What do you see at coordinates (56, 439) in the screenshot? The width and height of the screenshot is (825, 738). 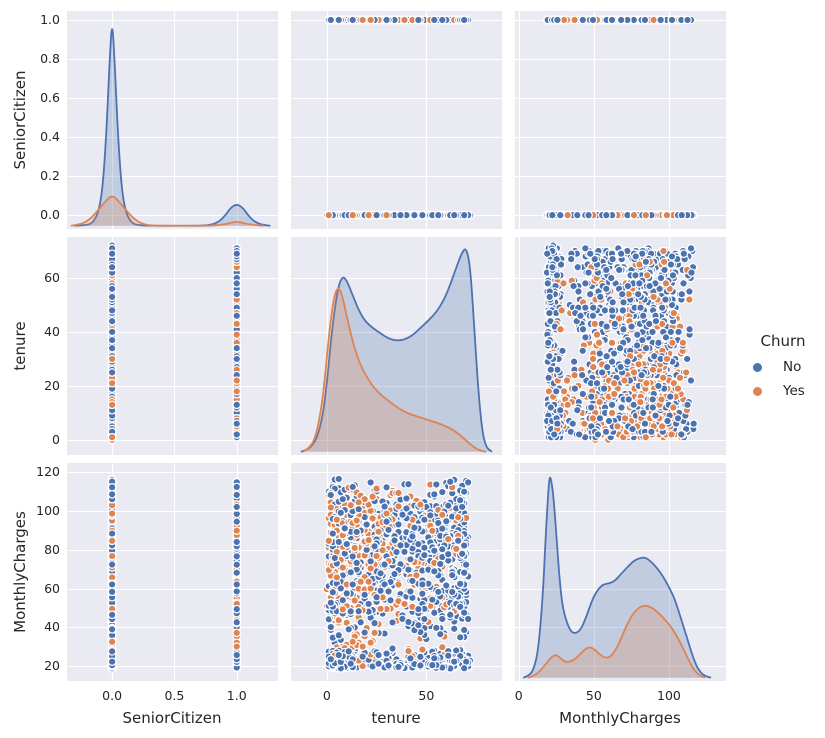 I see `y-tick-tenure-0: 0` at bounding box center [56, 439].